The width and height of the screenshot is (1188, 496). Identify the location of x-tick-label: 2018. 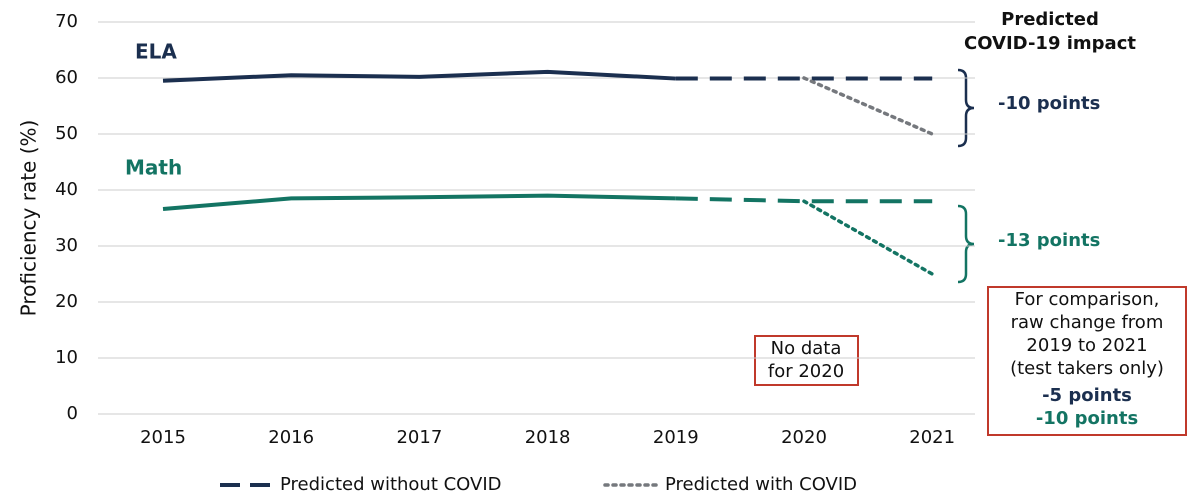
(548, 437).